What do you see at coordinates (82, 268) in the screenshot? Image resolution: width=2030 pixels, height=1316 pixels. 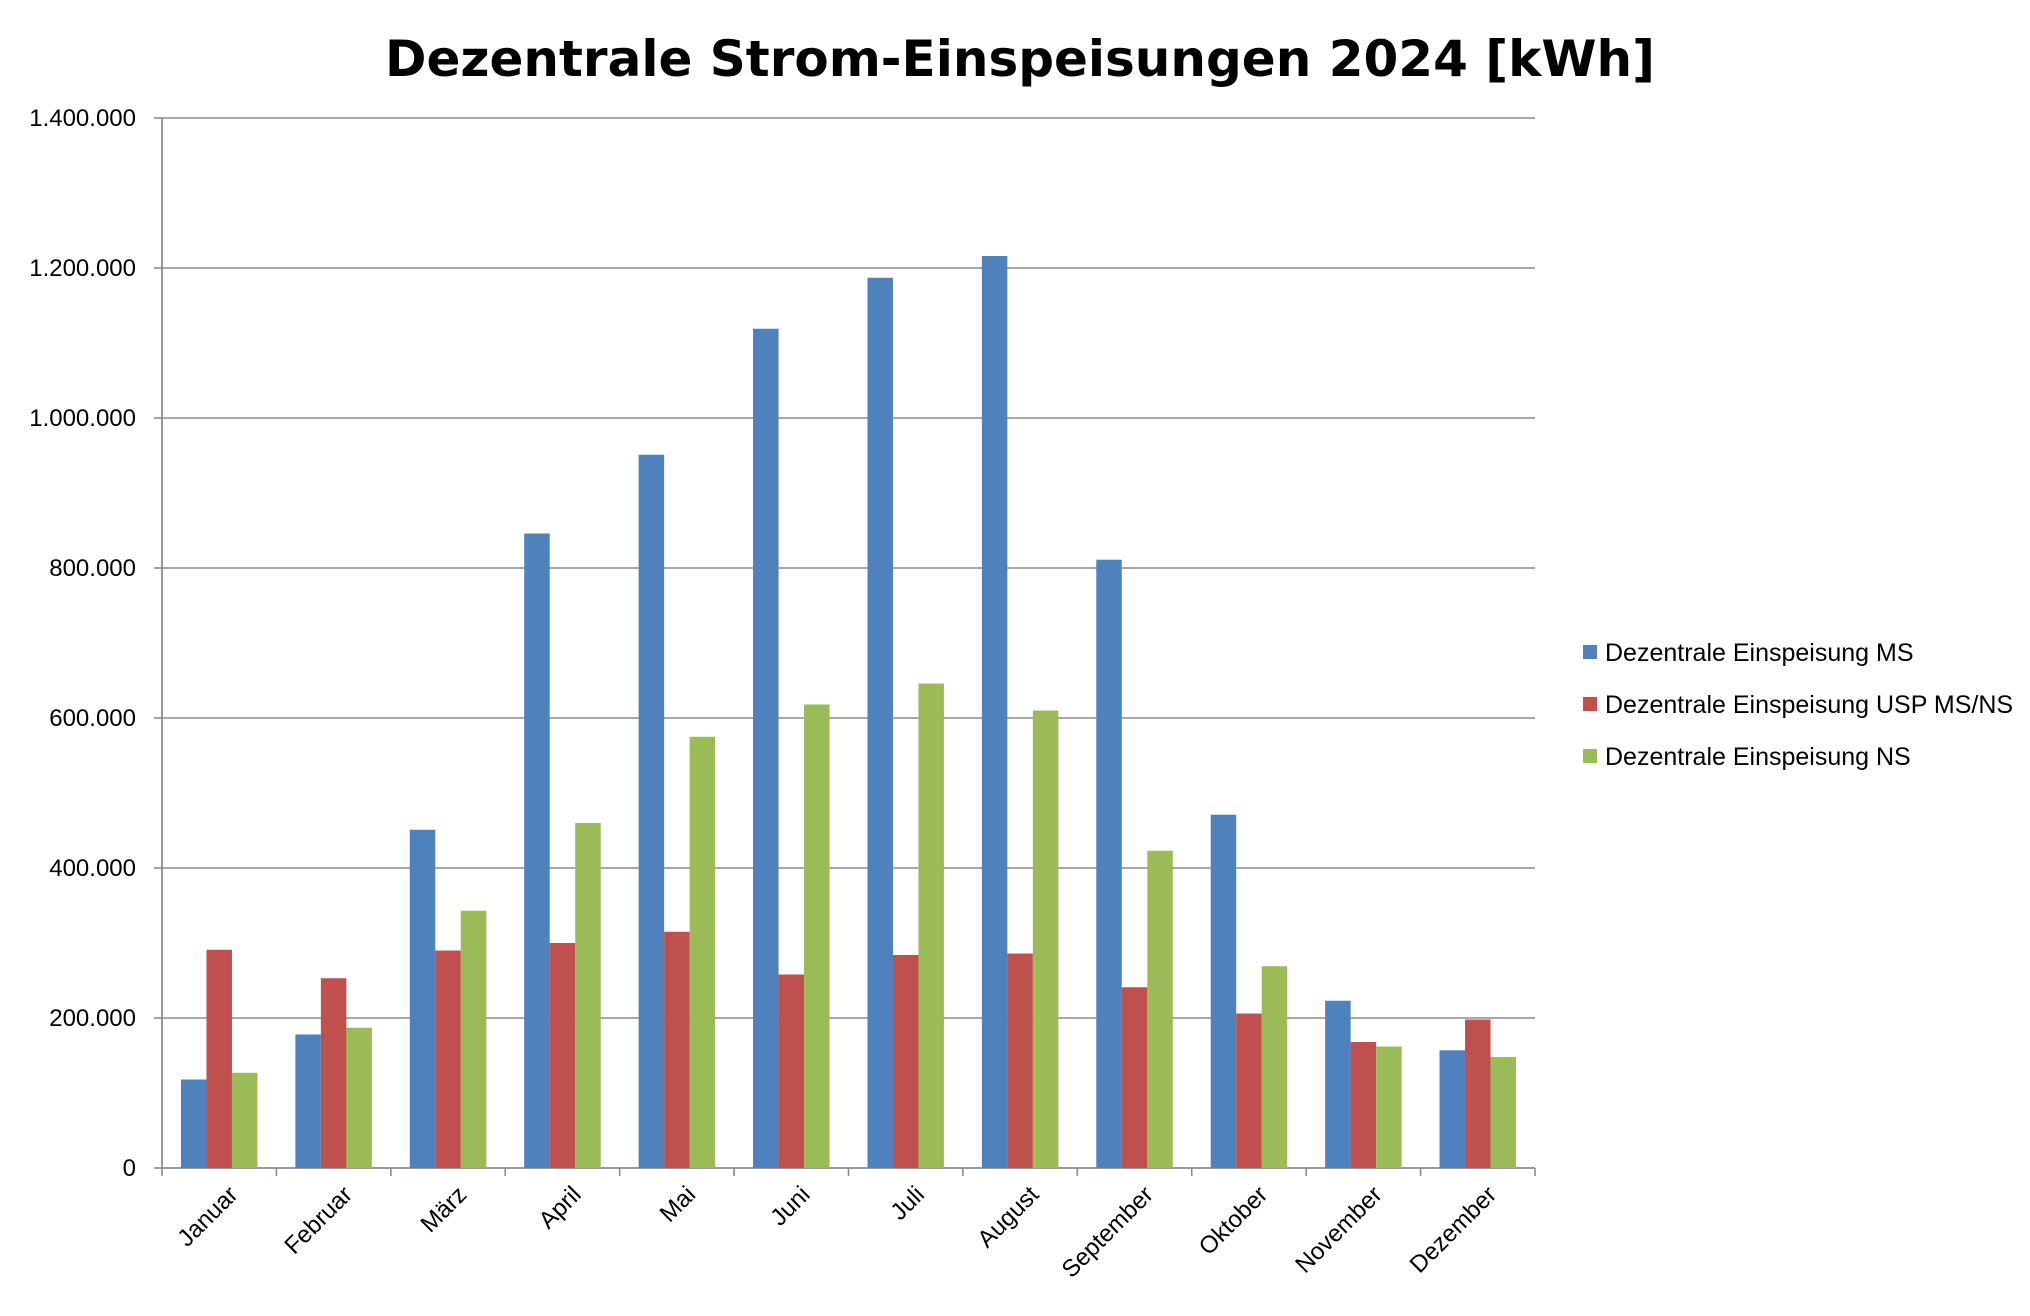 I see `y-tick-label: 1.200.000` at bounding box center [82, 268].